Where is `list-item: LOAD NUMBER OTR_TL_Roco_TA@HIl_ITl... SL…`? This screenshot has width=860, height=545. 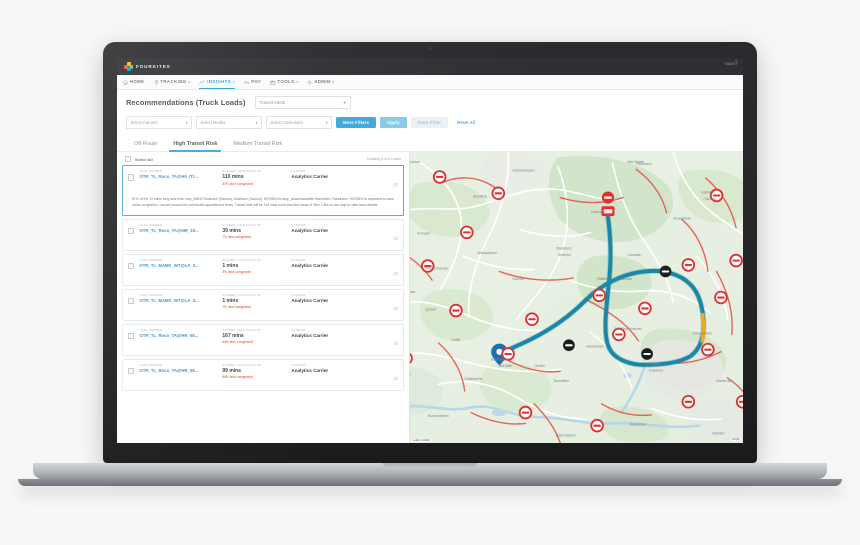
list-item: LOAD NUMBER OTR_TL_Roco_TA@HIl_ITl... SL… is located at coordinates (263, 190).